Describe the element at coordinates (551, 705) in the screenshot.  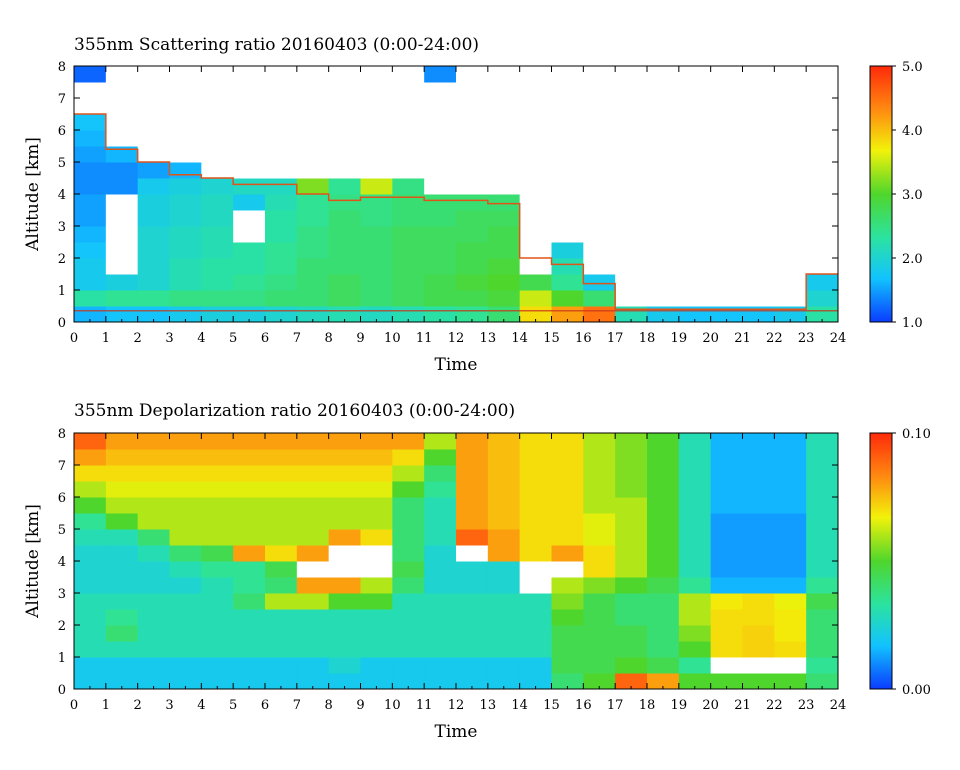
I see `x-tick-label: 15` at that location.